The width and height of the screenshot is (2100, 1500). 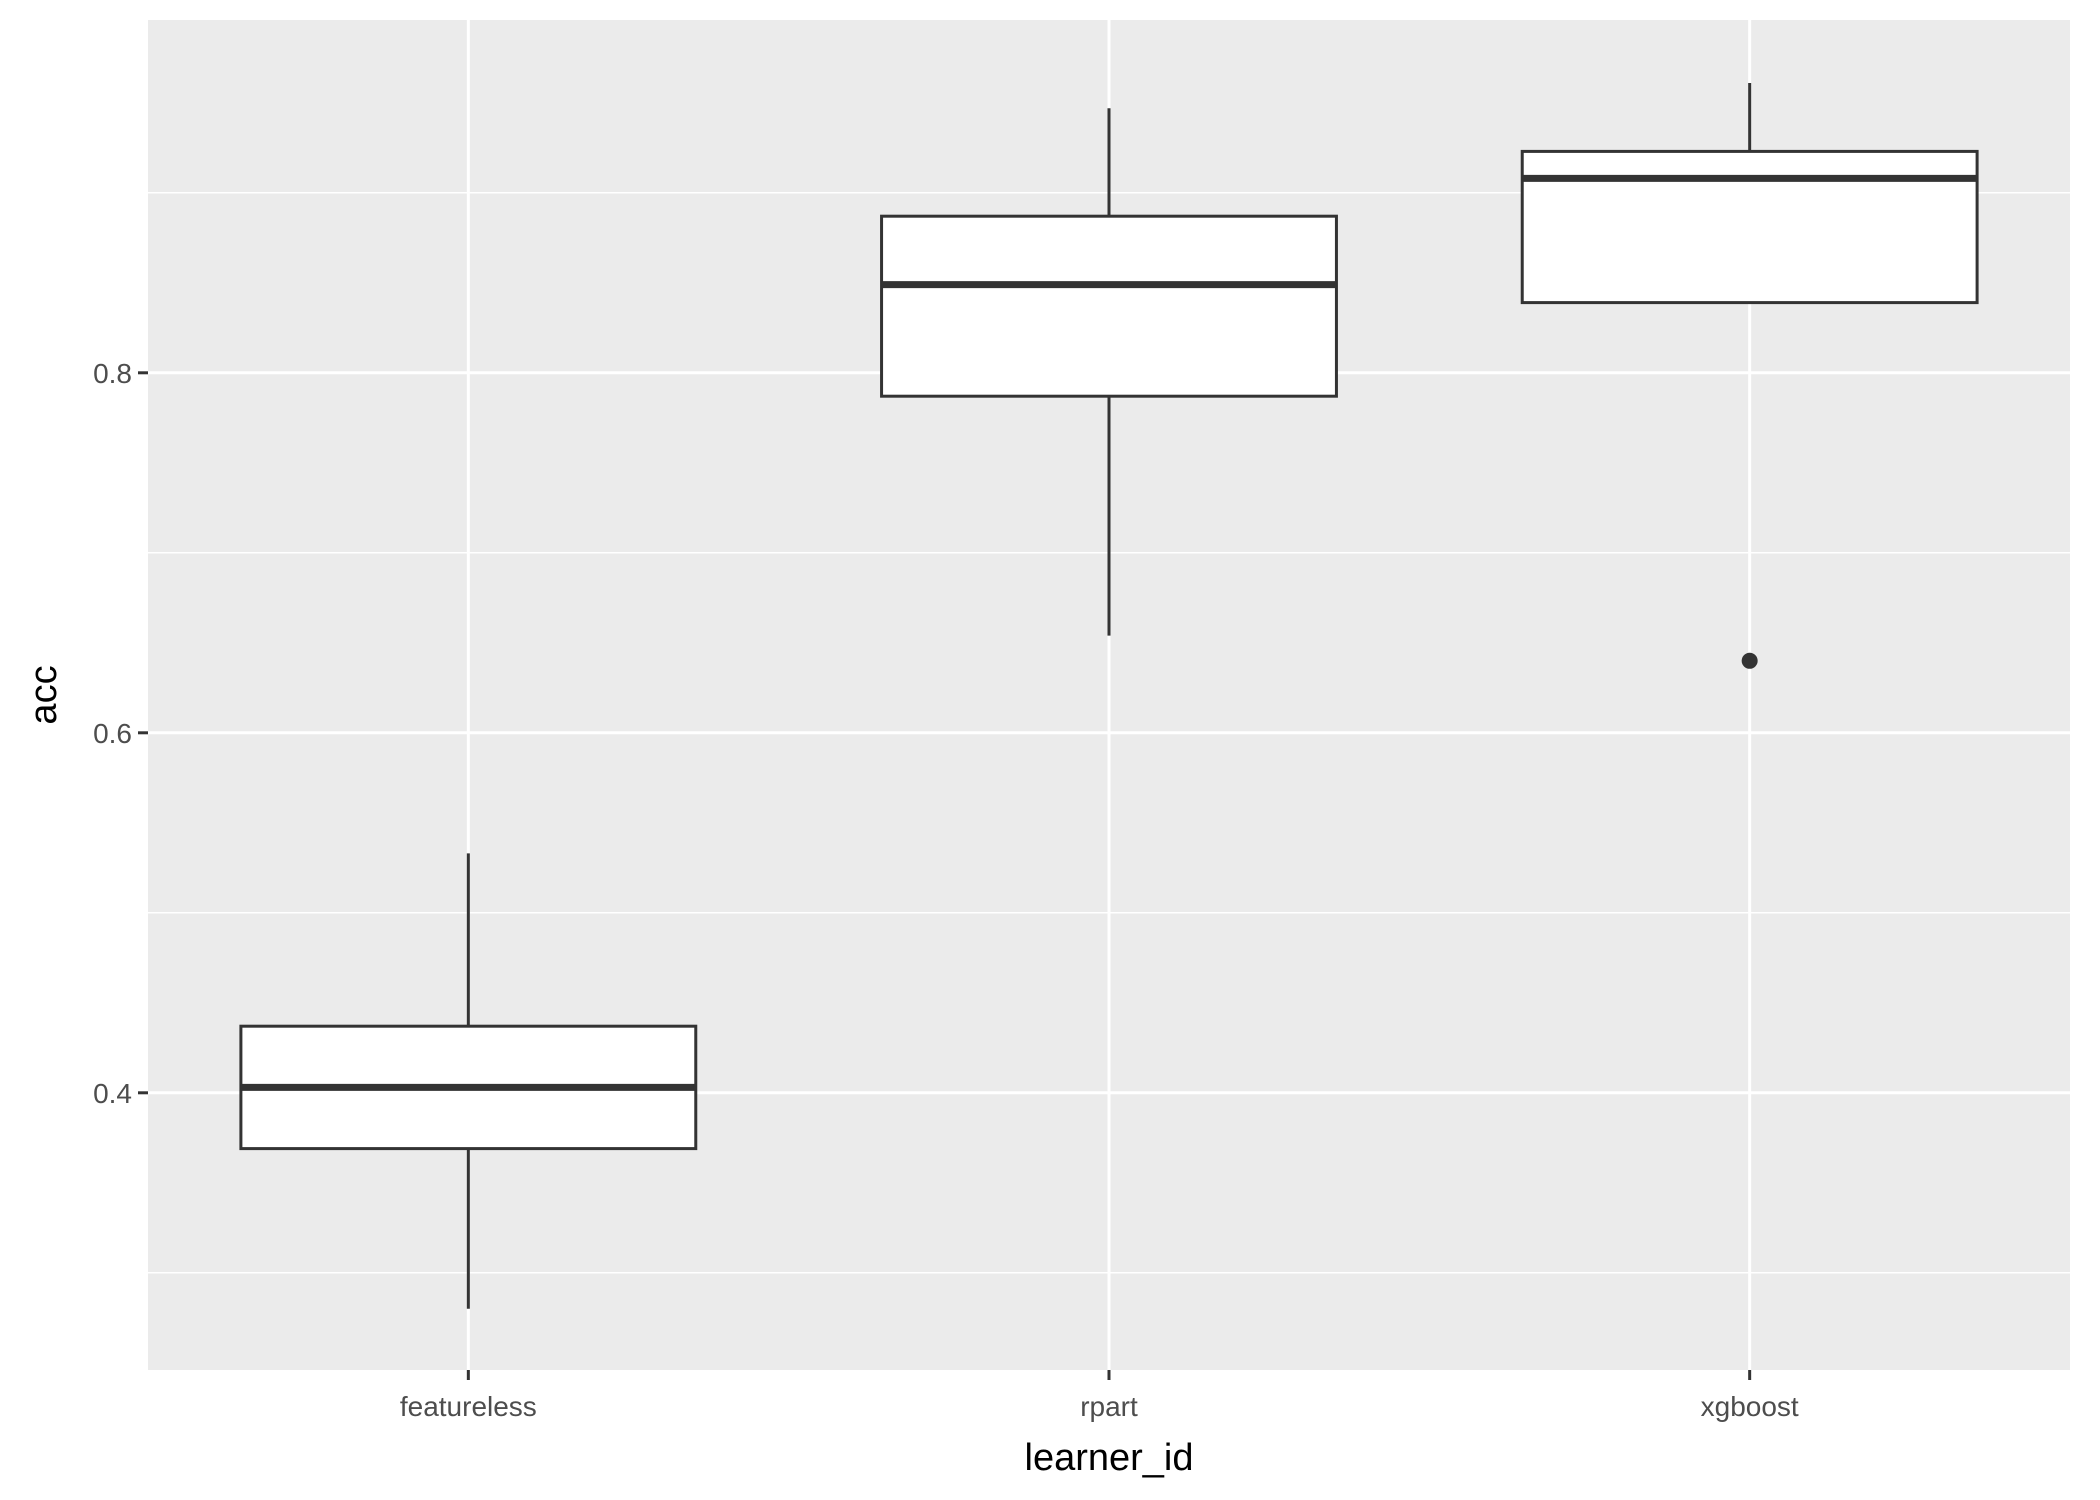 I want to click on outlier-point, so click(x=1749, y=660).